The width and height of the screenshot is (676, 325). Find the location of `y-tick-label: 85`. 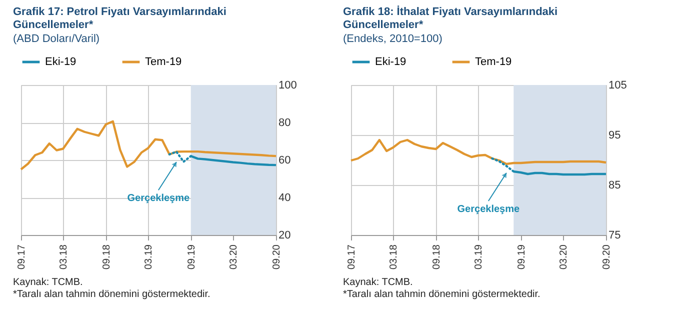

y-tick-label: 85 is located at coordinates (614, 186).